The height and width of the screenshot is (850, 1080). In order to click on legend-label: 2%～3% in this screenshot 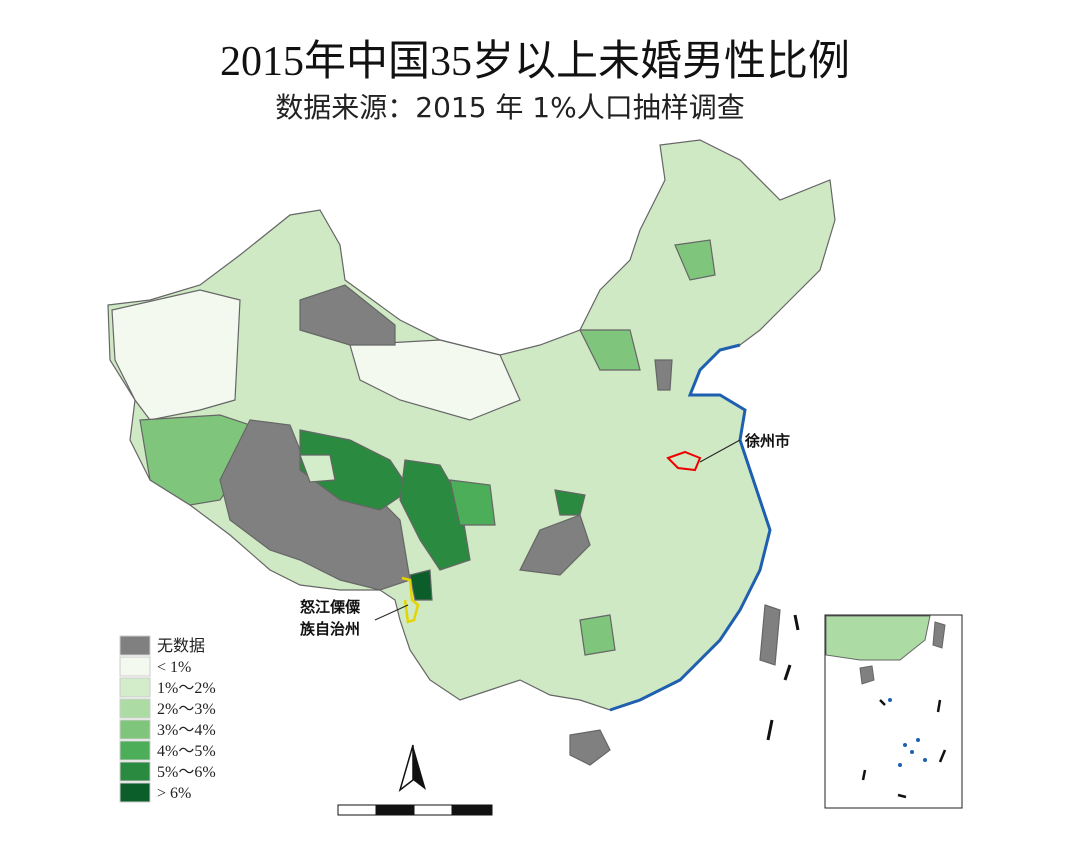, I will do `click(186, 709)`.